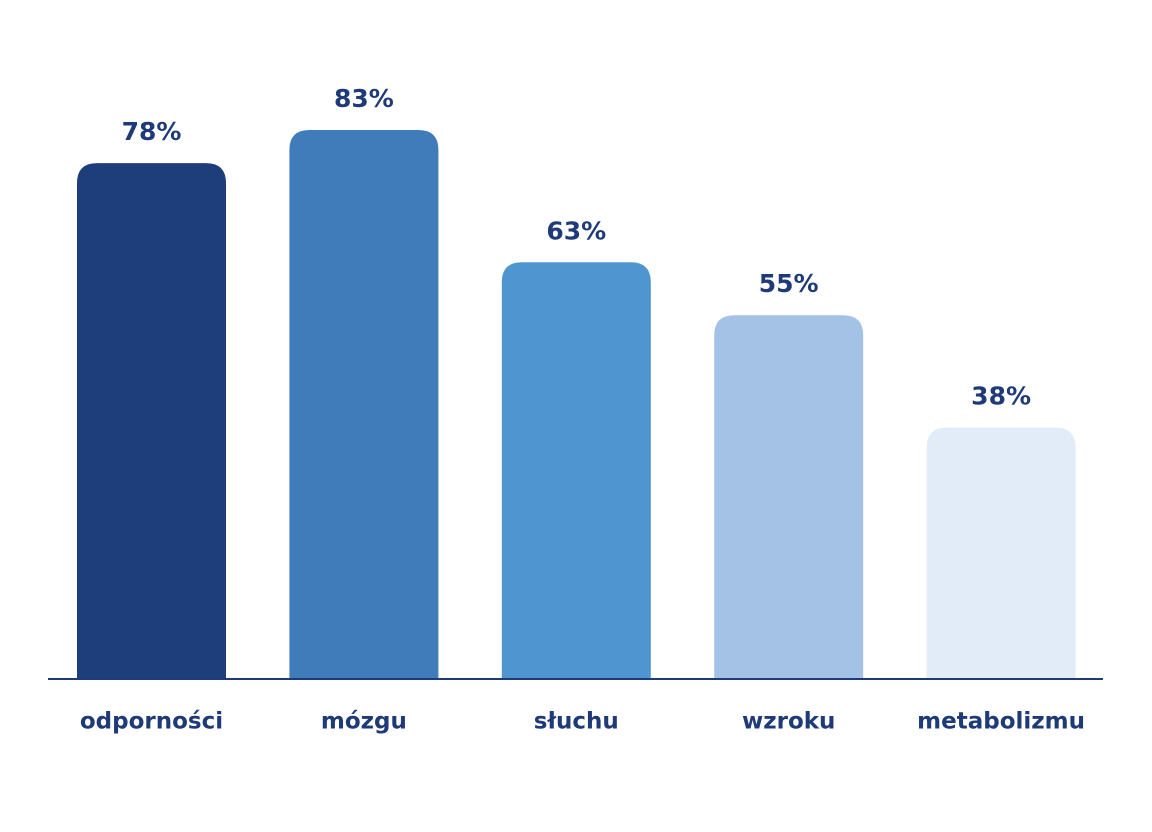  I want to click on value-label: 38%, so click(1001, 396).